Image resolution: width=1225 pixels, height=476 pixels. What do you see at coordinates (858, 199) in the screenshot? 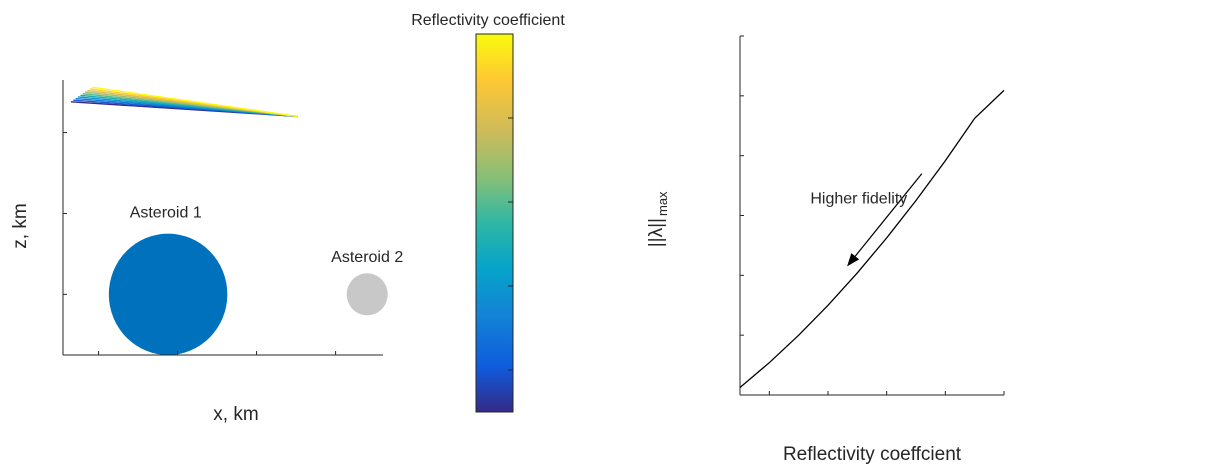
I see `higher-fidelity-label: Higher fidelity` at bounding box center [858, 199].